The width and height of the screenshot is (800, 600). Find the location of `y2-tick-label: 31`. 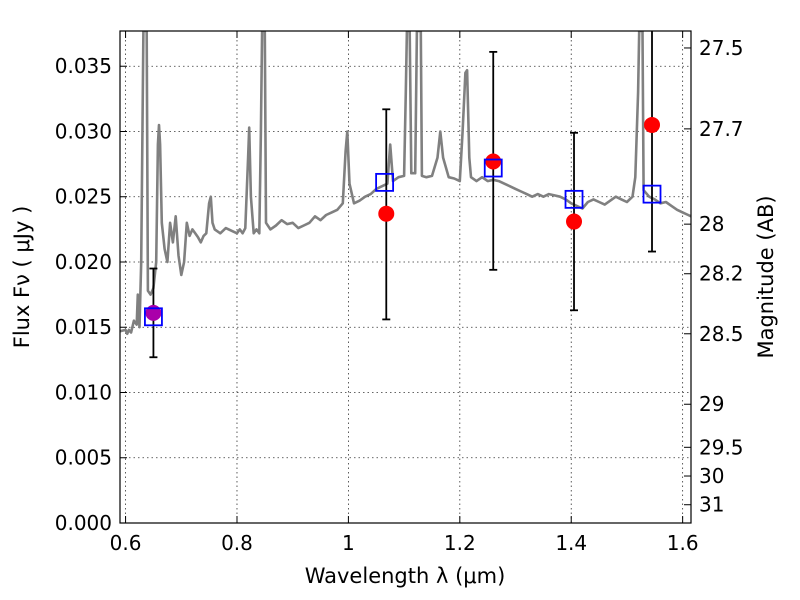

y2-tick-label: 31 is located at coordinates (711, 505).